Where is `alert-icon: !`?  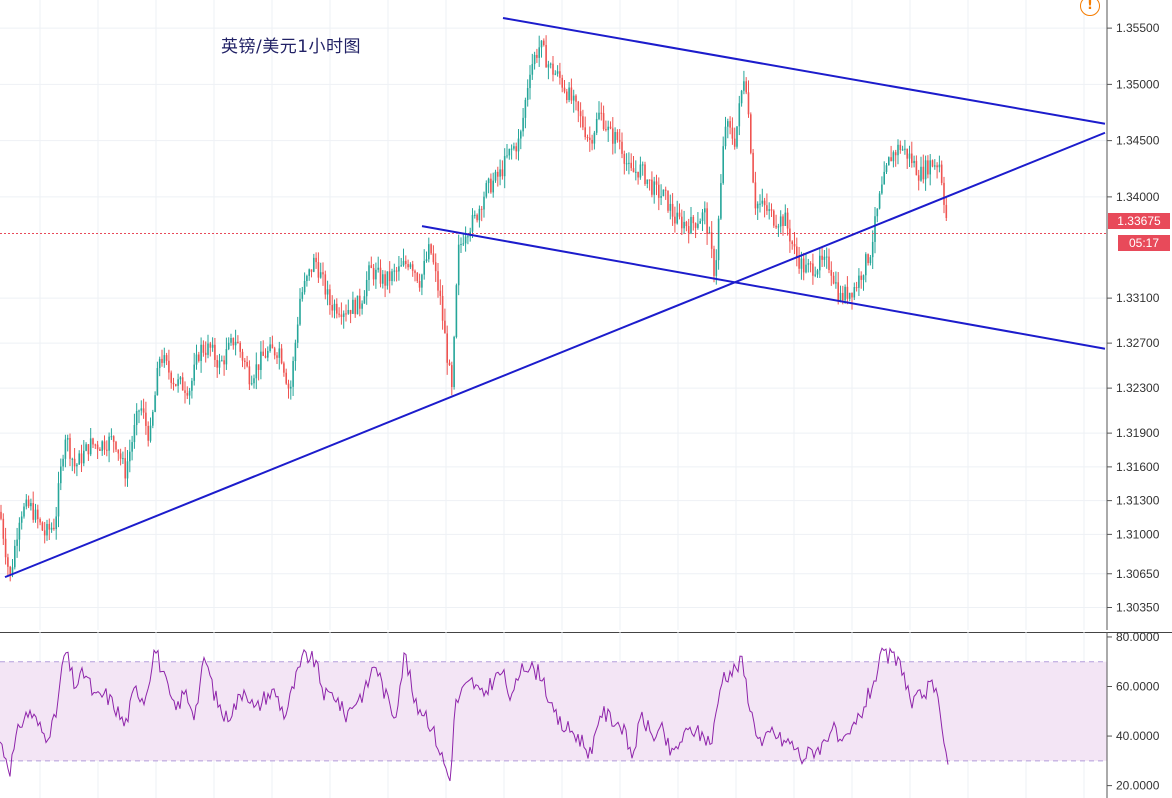
alert-icon: ! is located at coordinates (1090, 8).